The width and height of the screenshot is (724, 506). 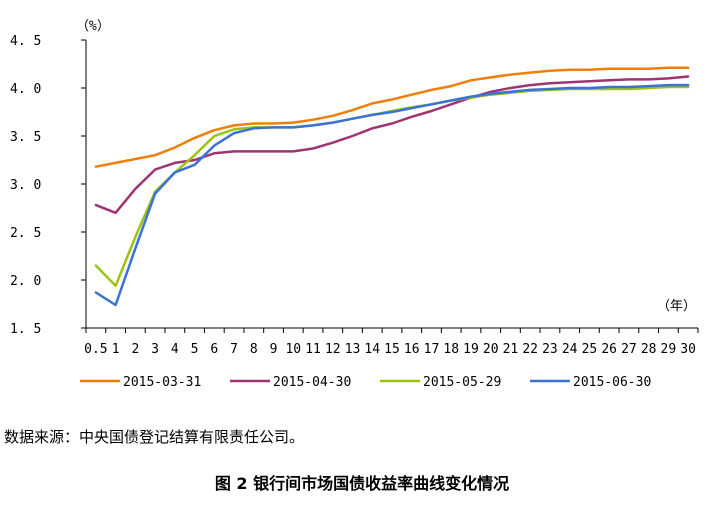 What do you see at coordinates (688, 349) in the screenshot?
I see `x-tick-label: 30` at bounding box center [688, 349].